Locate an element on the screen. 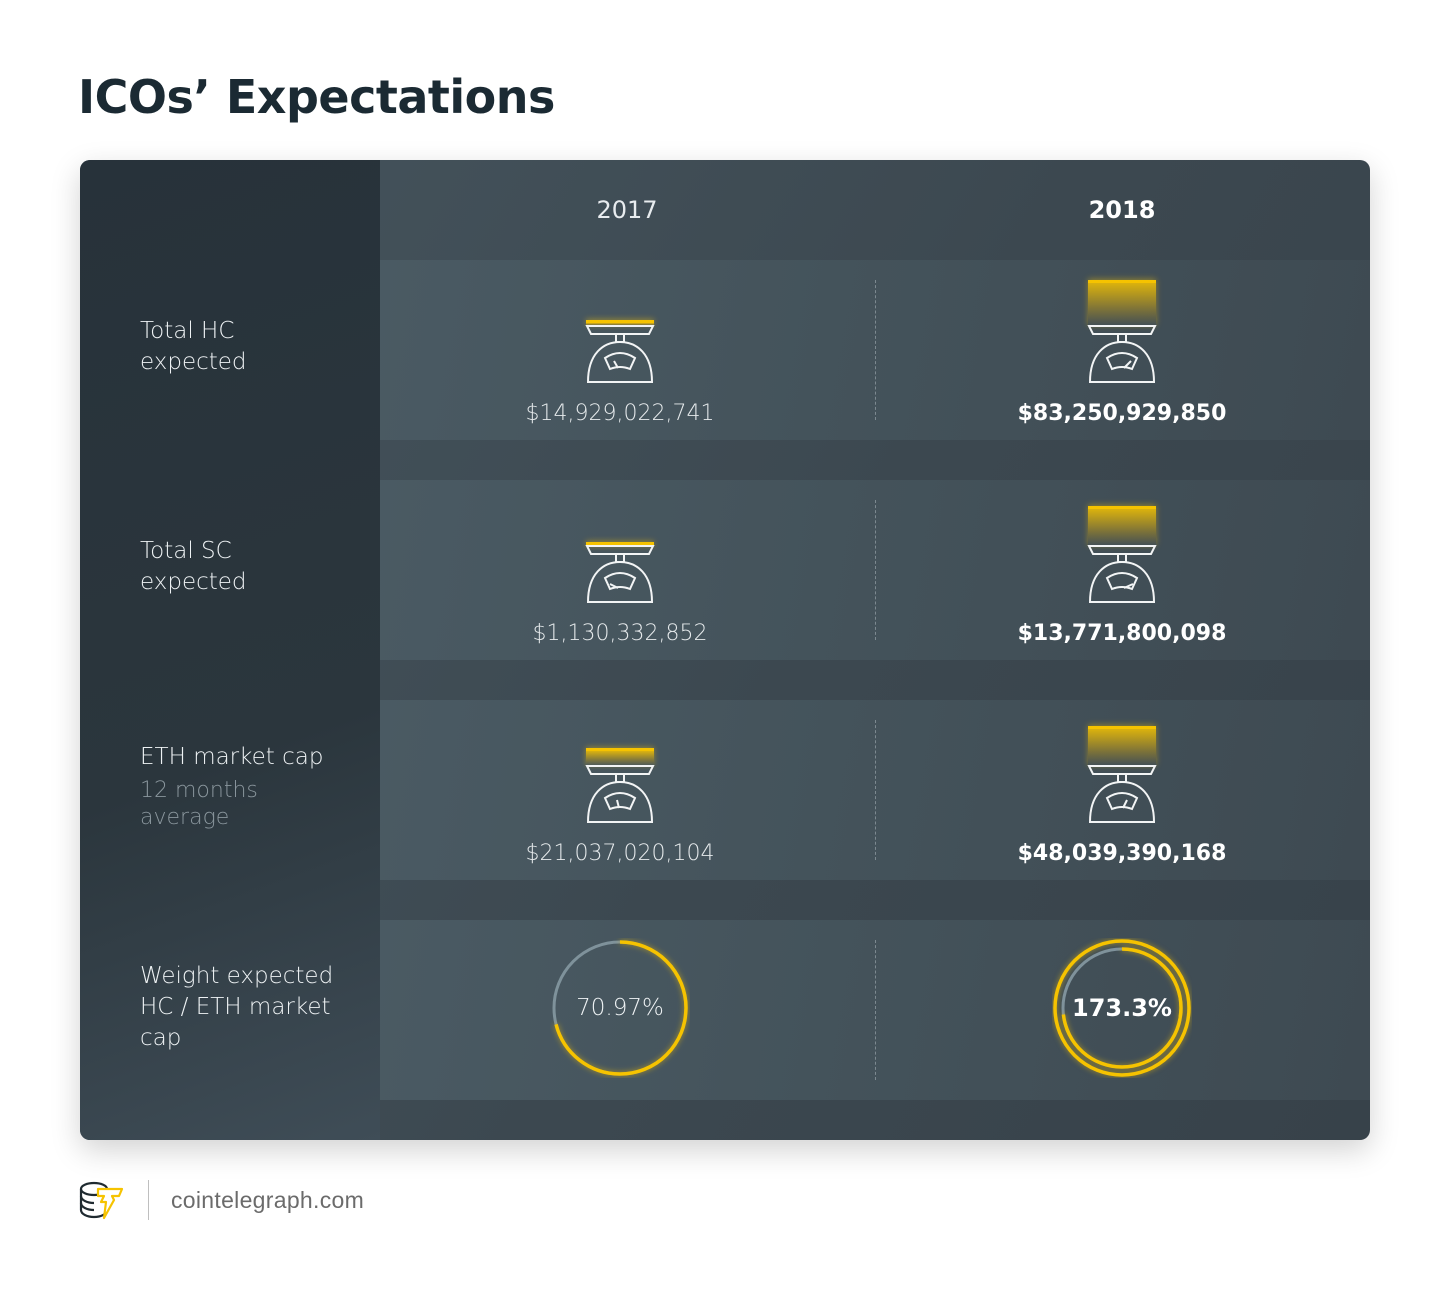  row-label-line: Weight expected is located at coordinates (237, 976).